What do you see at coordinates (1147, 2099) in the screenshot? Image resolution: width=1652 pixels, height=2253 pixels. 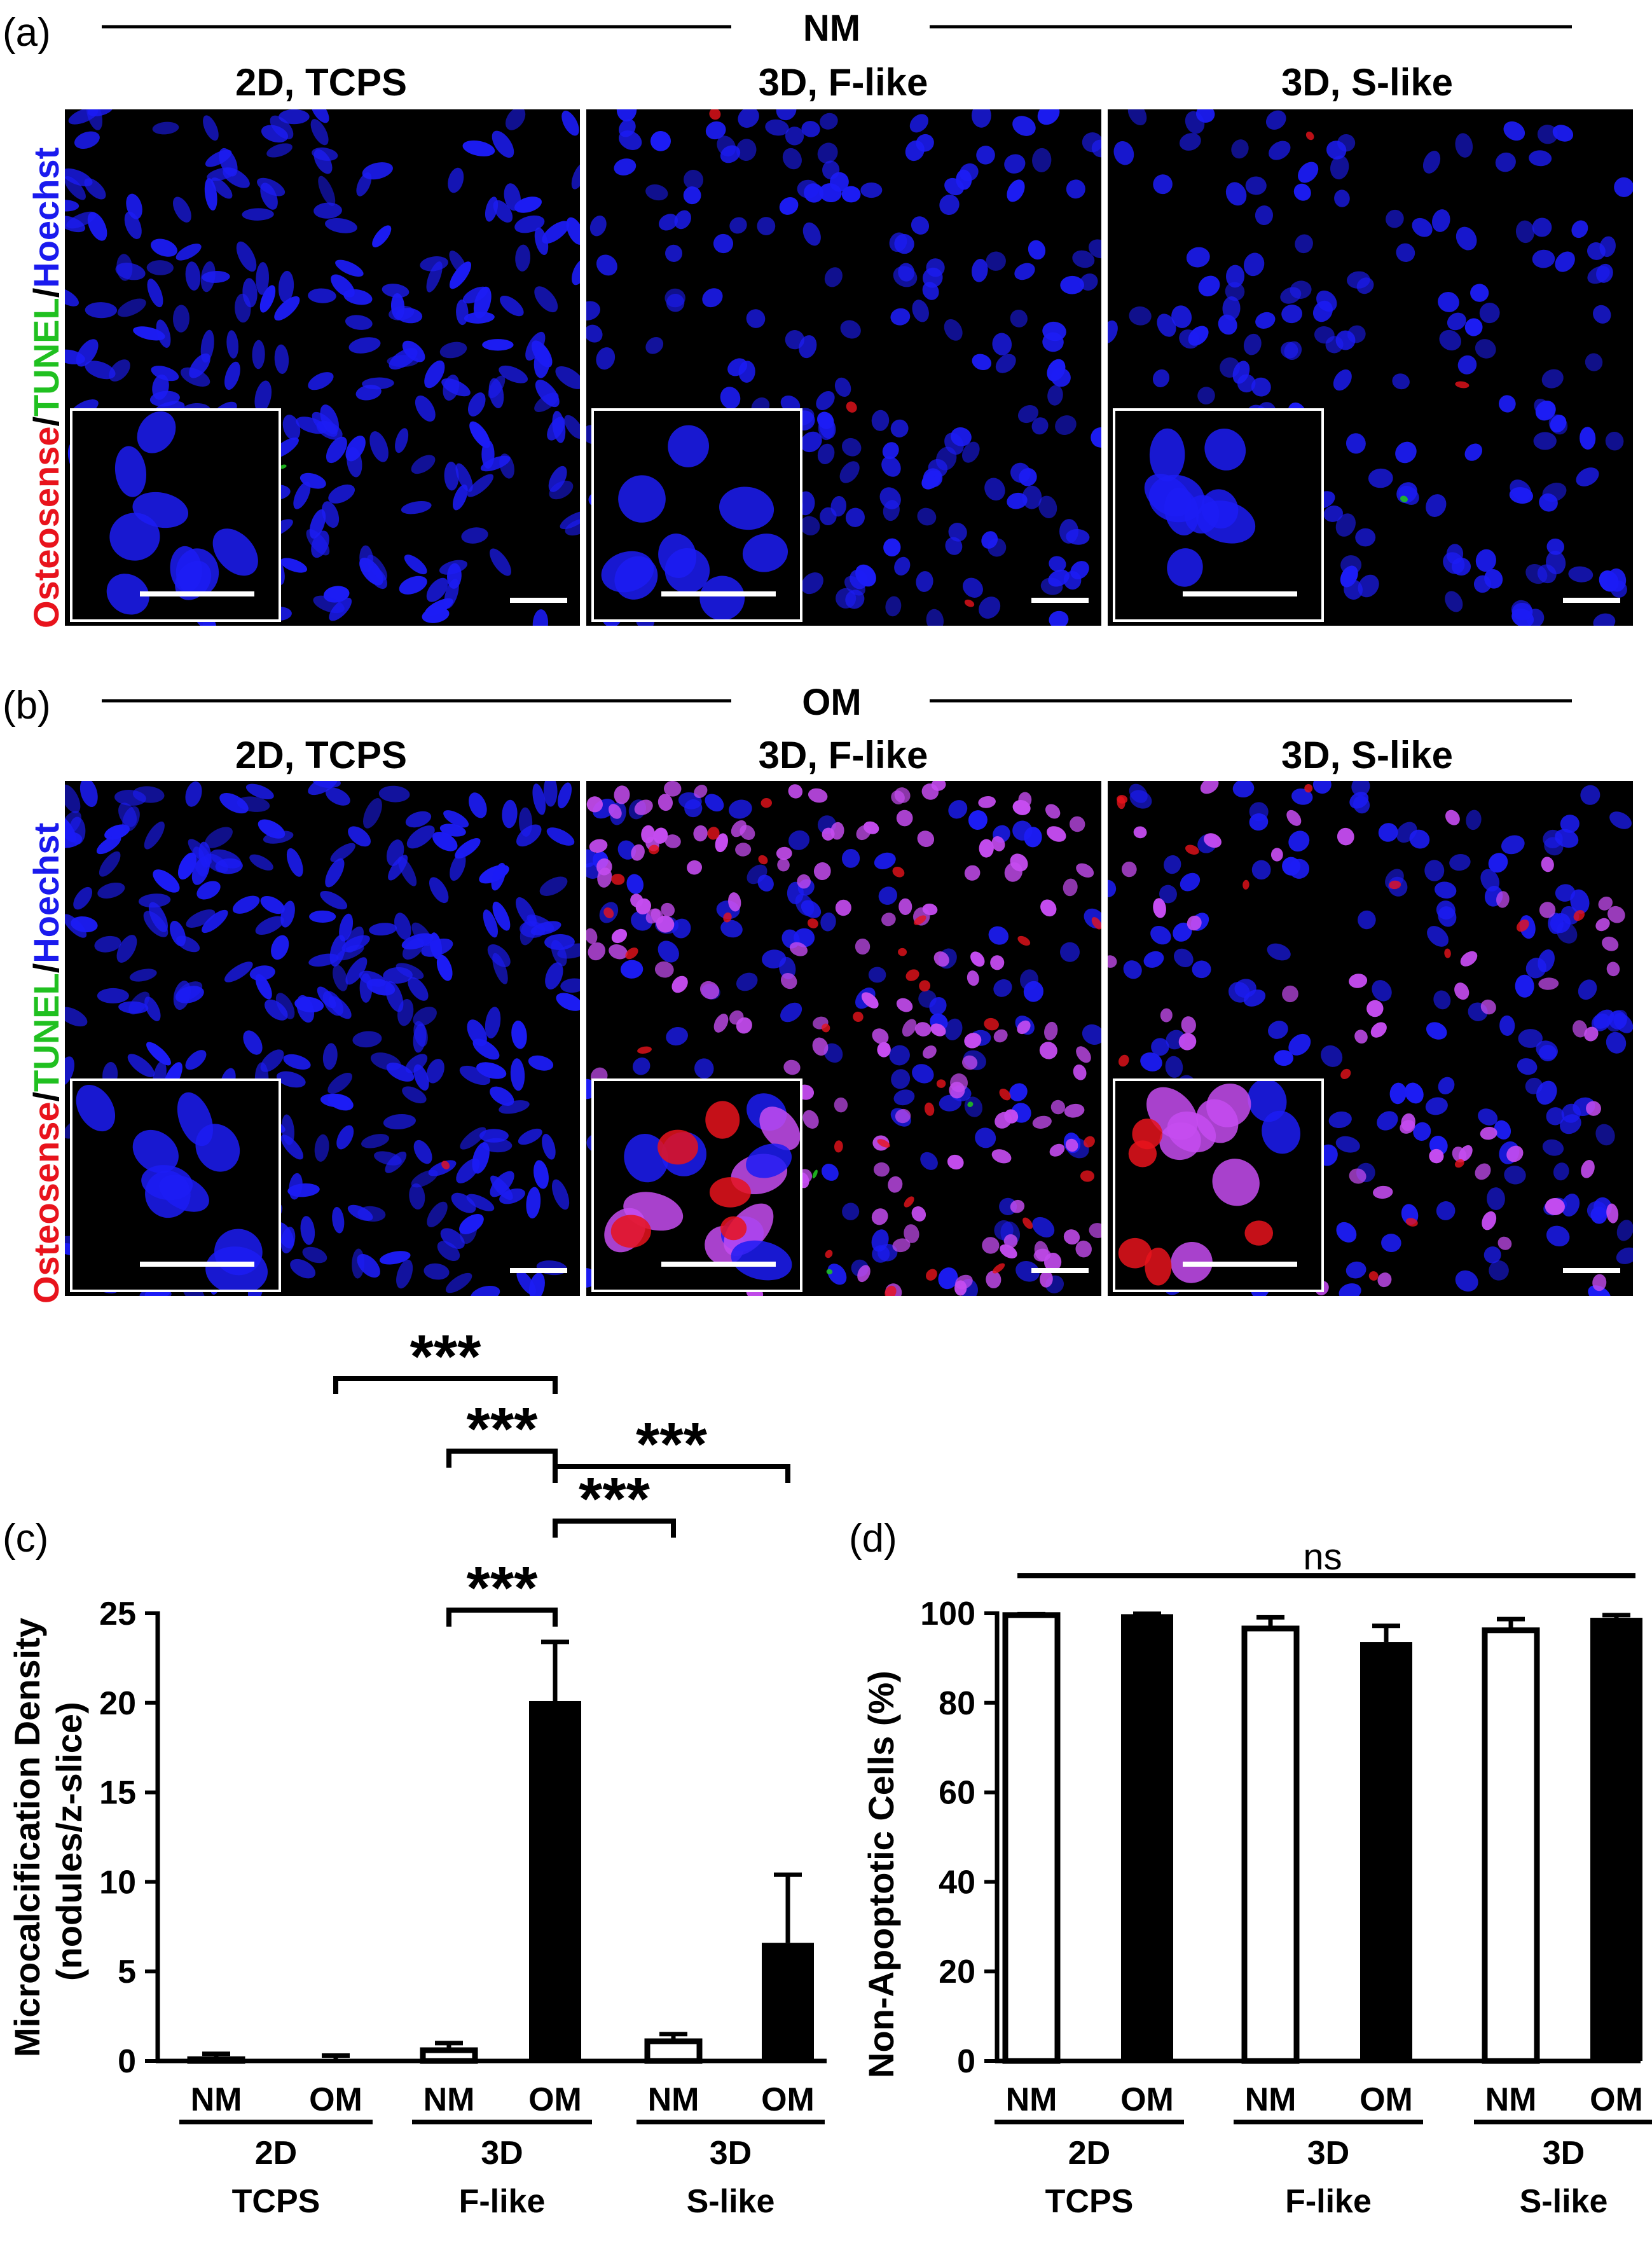 I see `category-label: OM` at bounding box center [1147, 2099].